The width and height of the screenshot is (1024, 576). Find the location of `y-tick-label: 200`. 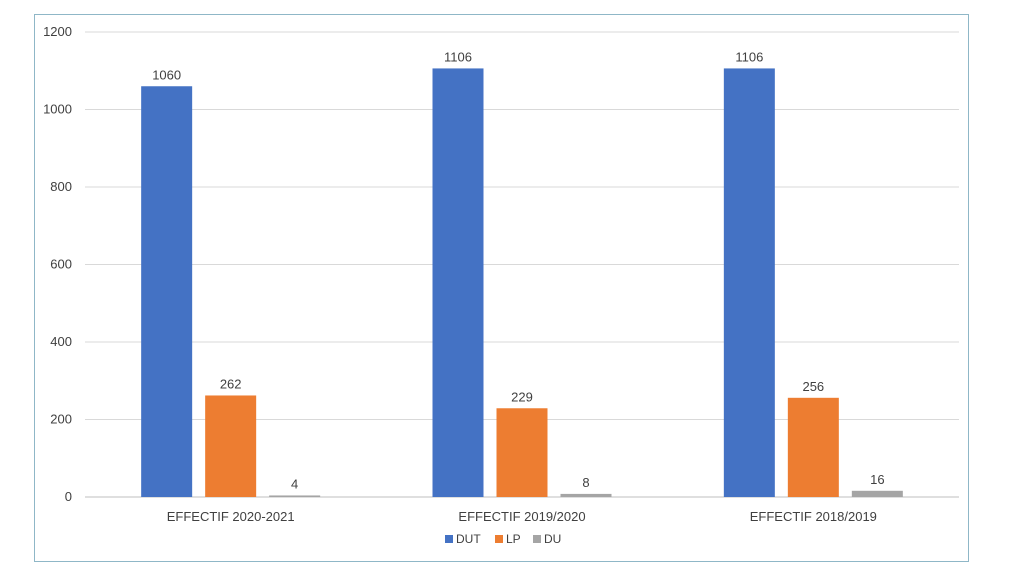

y-tick-label: 200 is located at coordinates (61, 419).